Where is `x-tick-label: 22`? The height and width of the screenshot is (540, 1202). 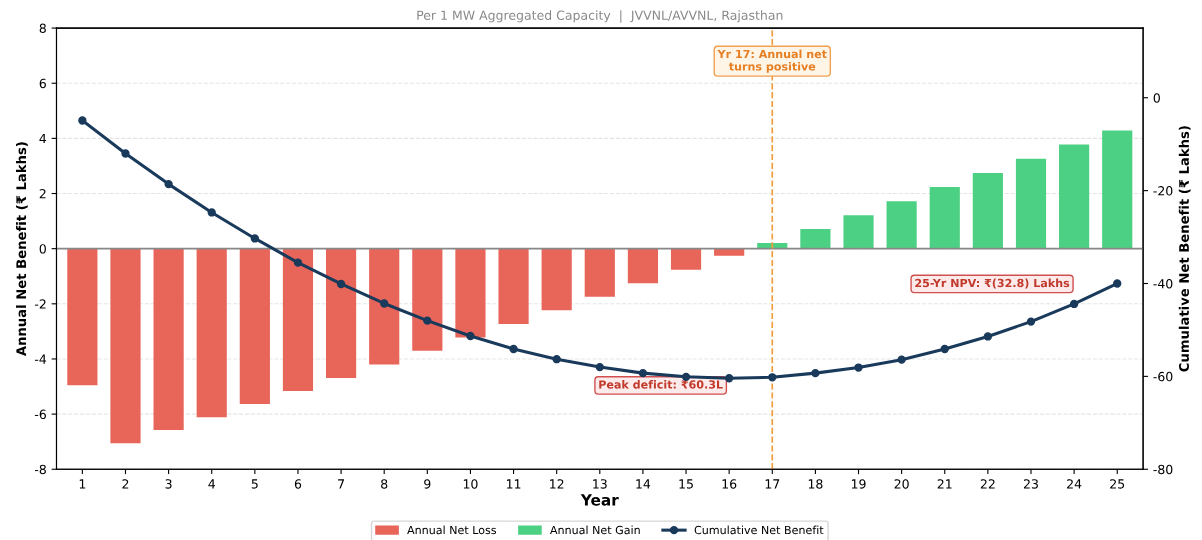
x-tick-label: 22 is located at coordinates (987, 484).